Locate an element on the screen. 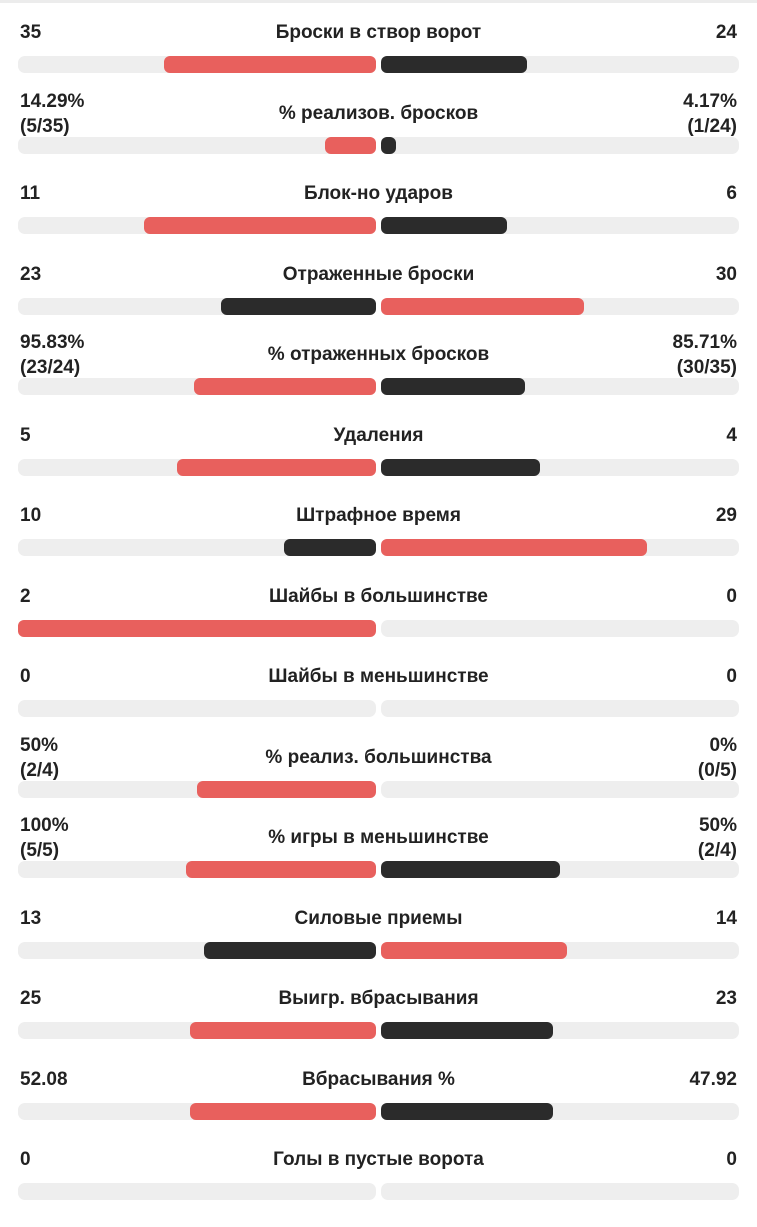  away-value: 50% (2/4) is located at coordinates (717, 838).